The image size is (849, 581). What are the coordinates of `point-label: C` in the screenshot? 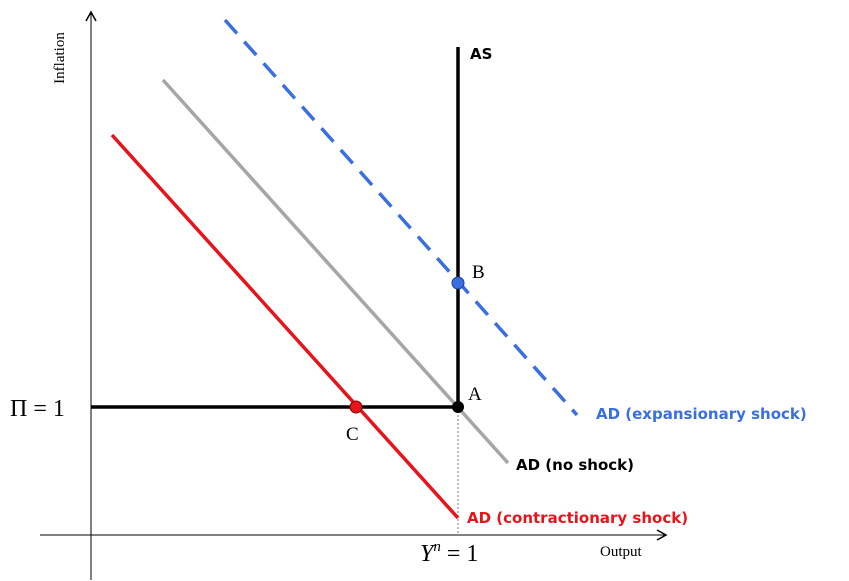 It's located at (352, 434).